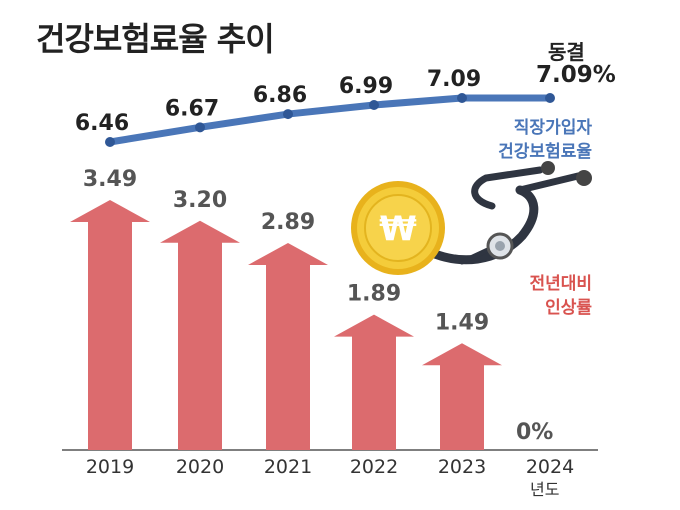 The height and width of the screenshot is (510, 680). What do you see at coordinates (280, 95) in the screenshot?
I see `rate-label-2021: 6.86` at bounding box center [280, 95].